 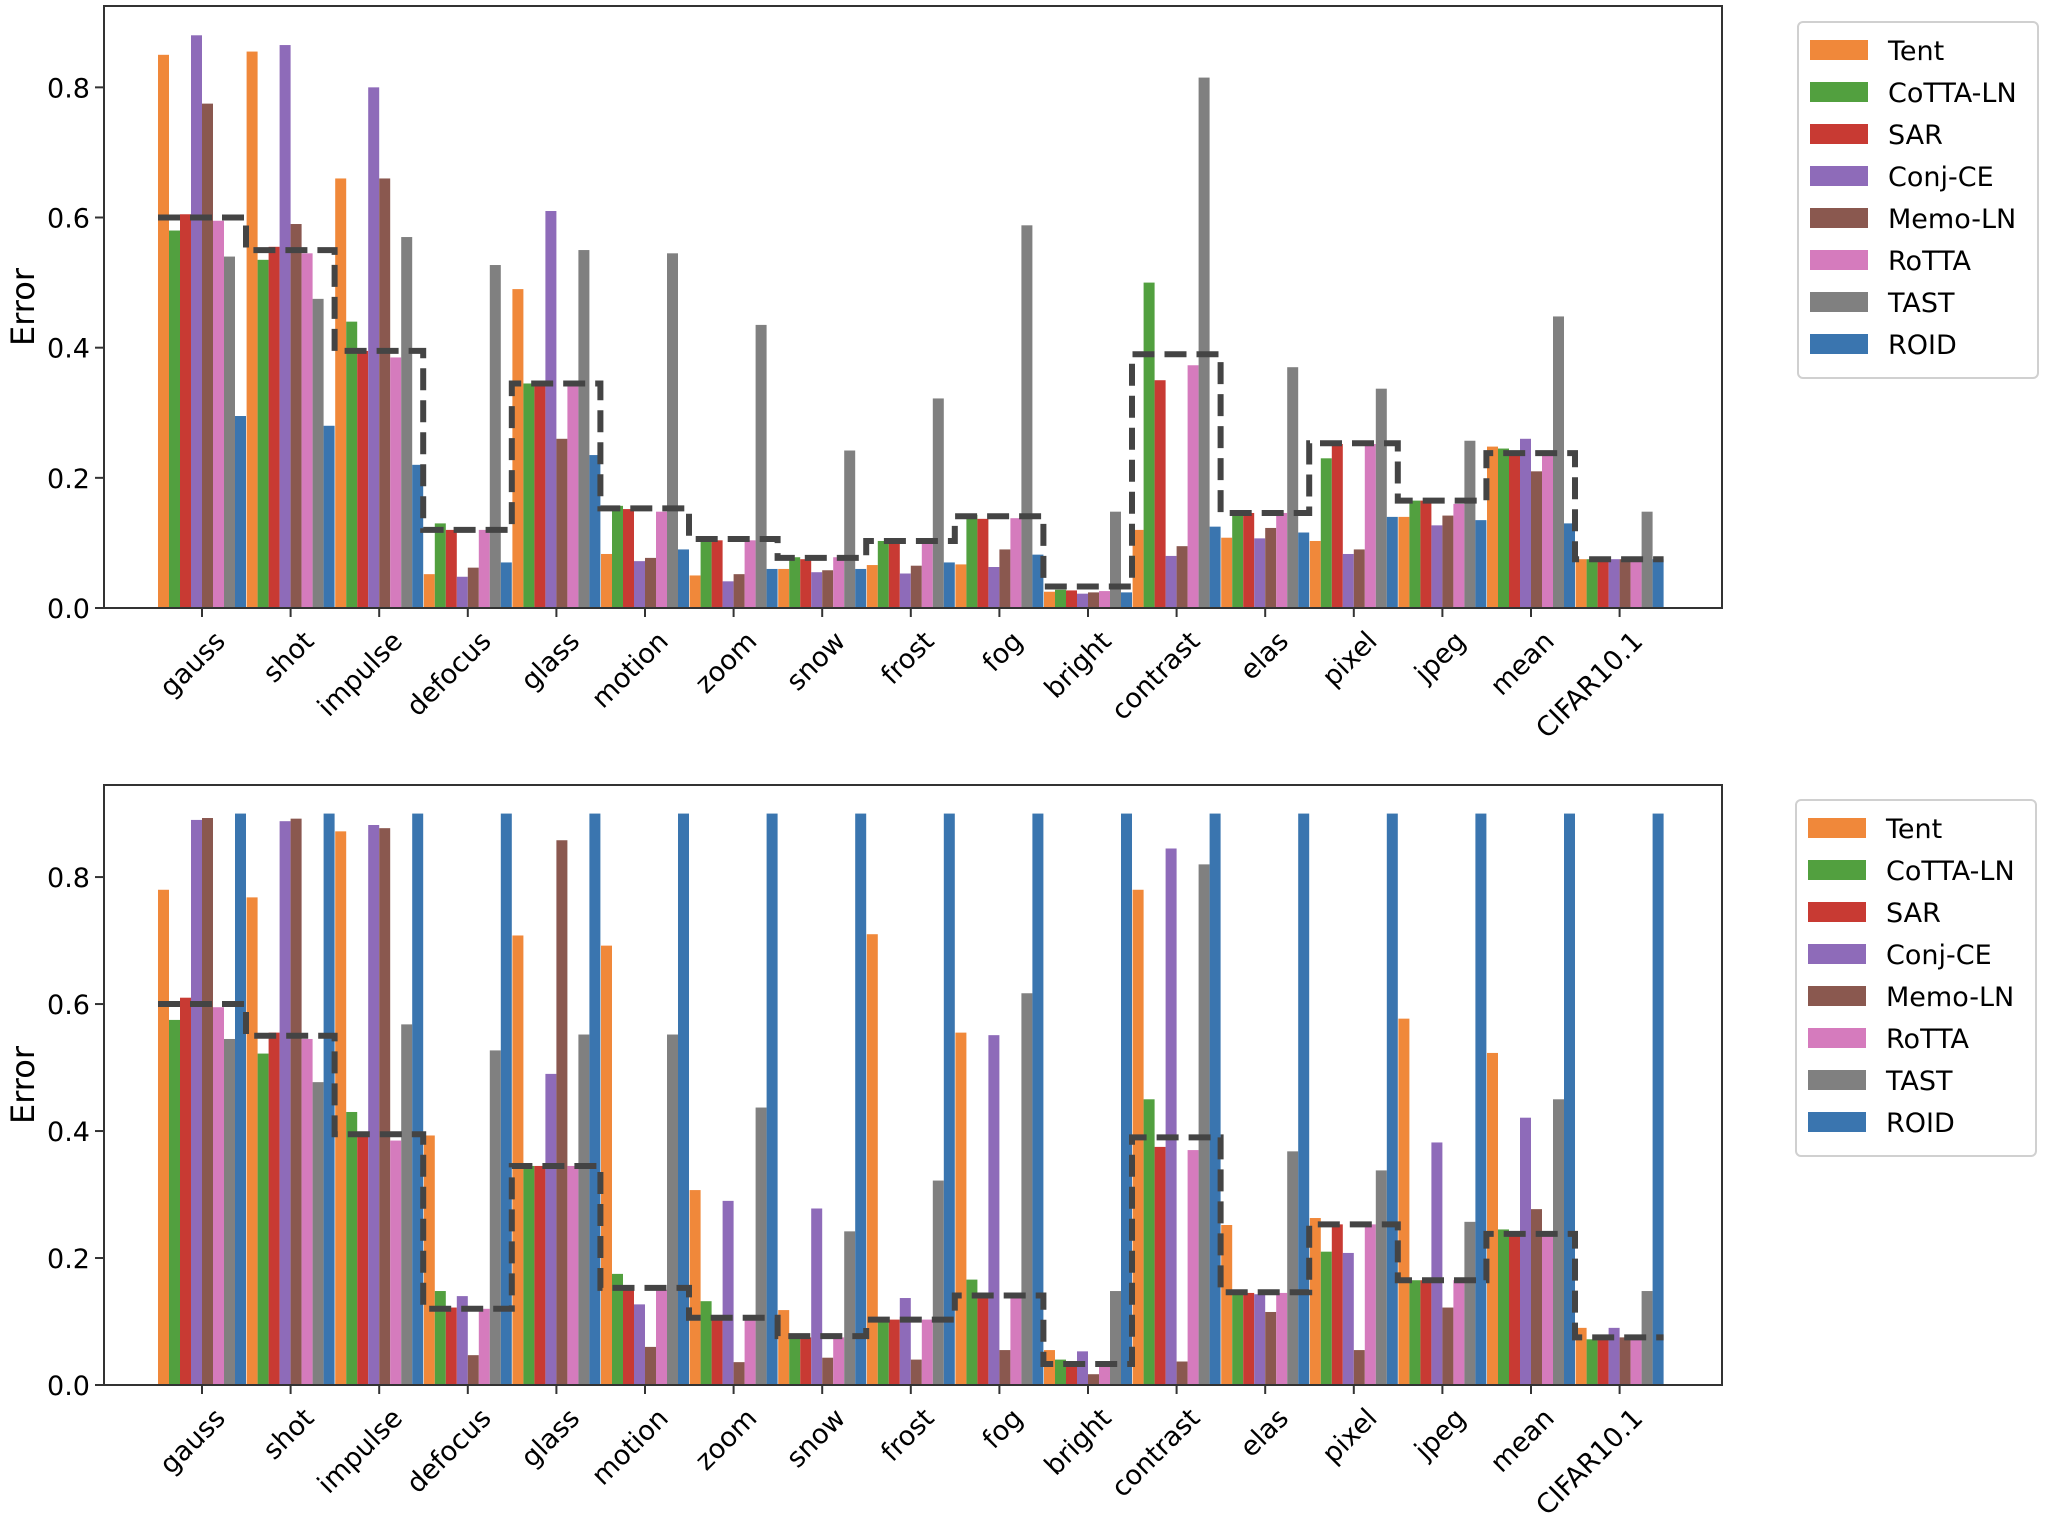 What do you see at coordinates (661, 1337) in the screenshot?
I see `bar-rotta-motion` at bounding box center [661, 1337].